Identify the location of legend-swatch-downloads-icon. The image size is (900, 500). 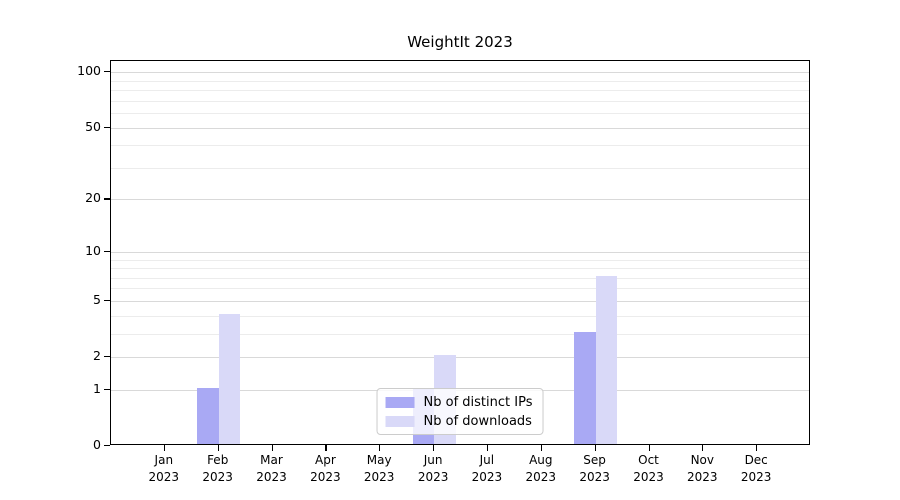
(400, 421).